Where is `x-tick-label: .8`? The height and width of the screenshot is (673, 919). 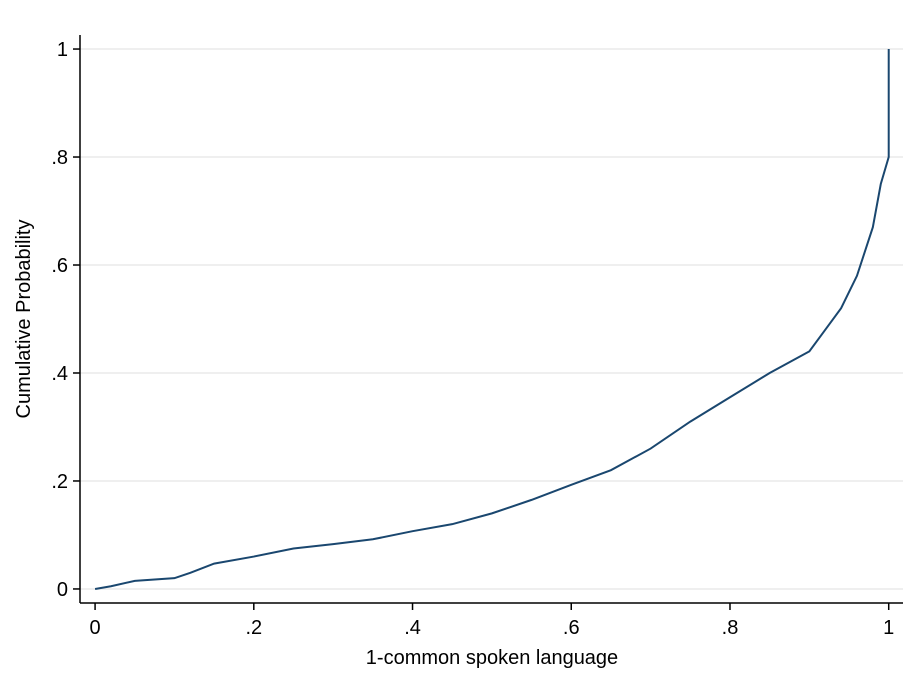
x-tick-label: .8 is located at coordinates (730, 628).